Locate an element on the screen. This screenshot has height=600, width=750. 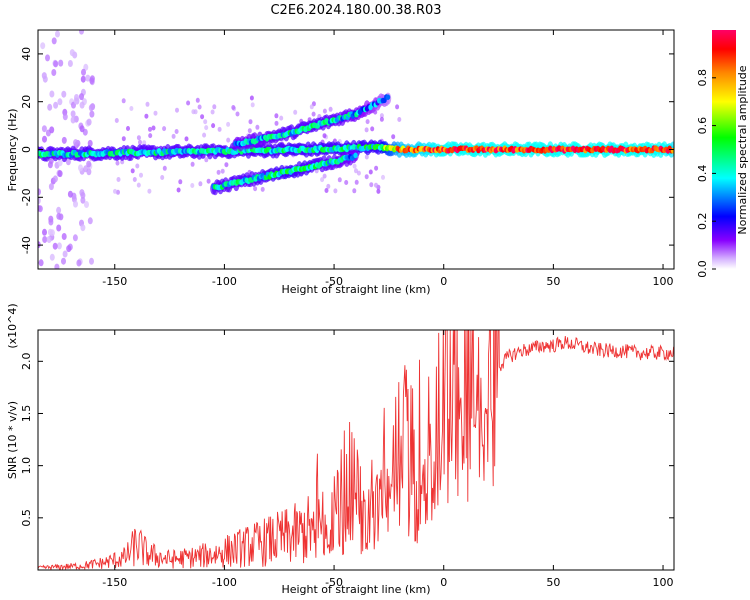
snr-ylabel: SNR (10 * v/v) is located at coordinates (12, 440).